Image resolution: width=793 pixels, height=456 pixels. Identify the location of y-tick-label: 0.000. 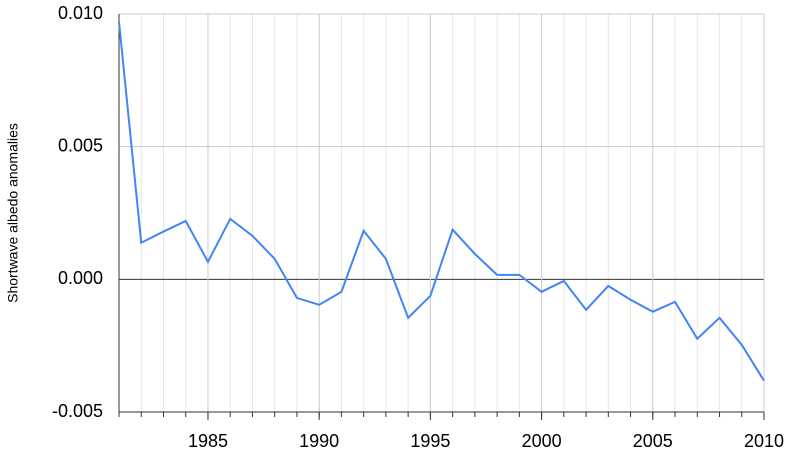
(80, 278).